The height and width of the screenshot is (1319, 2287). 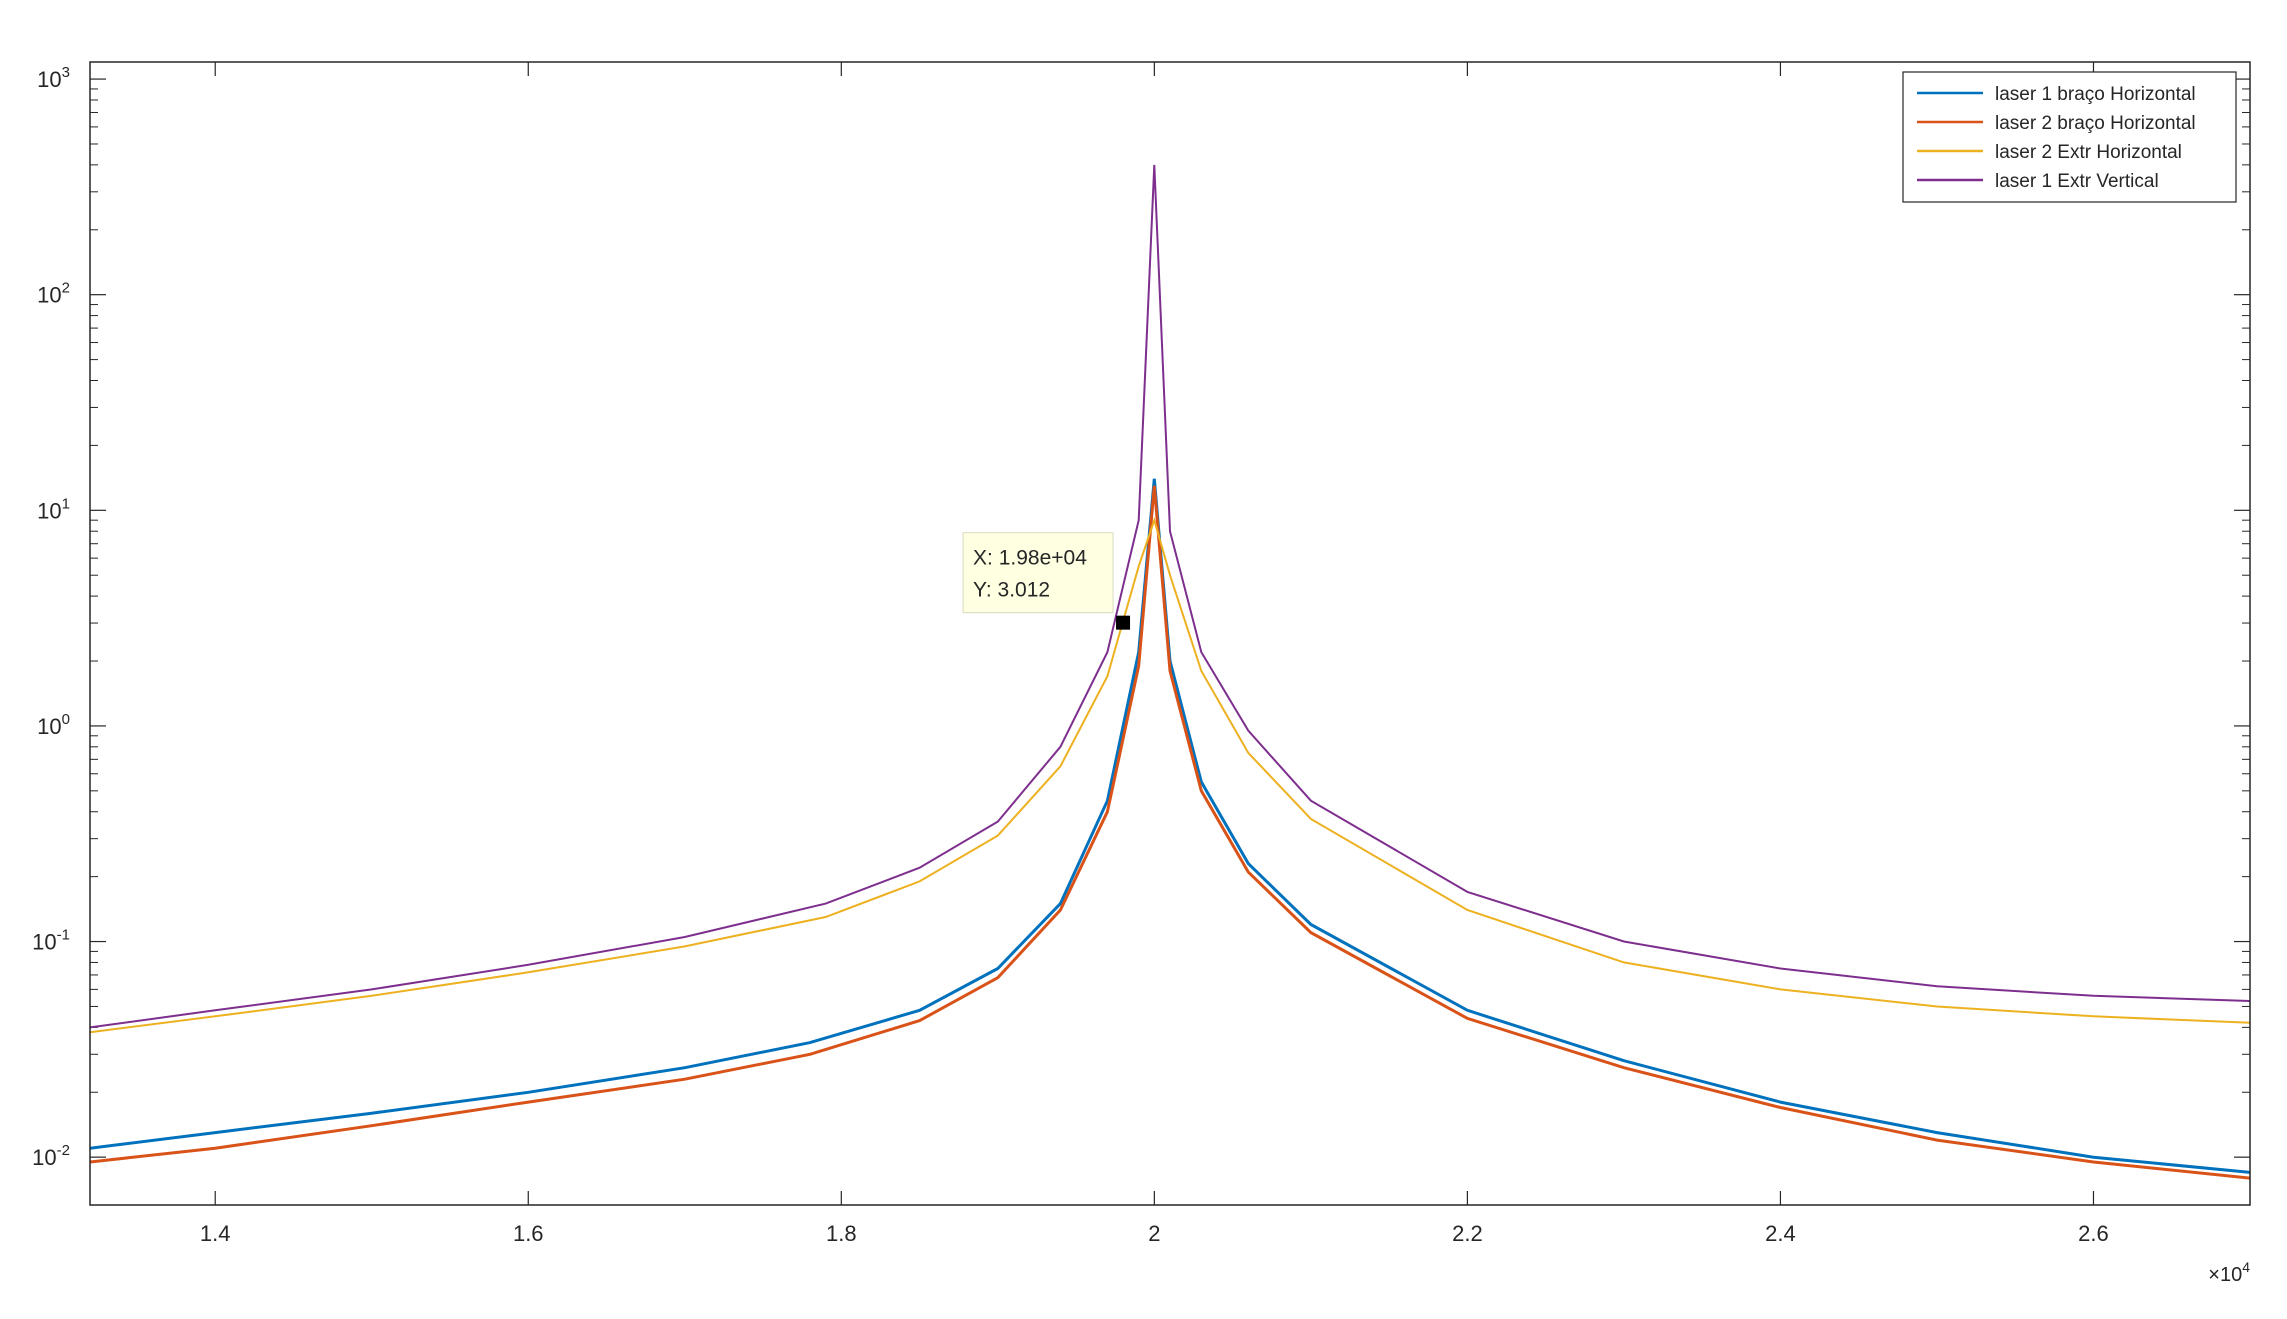 What do you see at coordinates (1467, 1233) in the screenshot?
I see `x-tick-label: 2.2` at bounding box center [1467, 1233].